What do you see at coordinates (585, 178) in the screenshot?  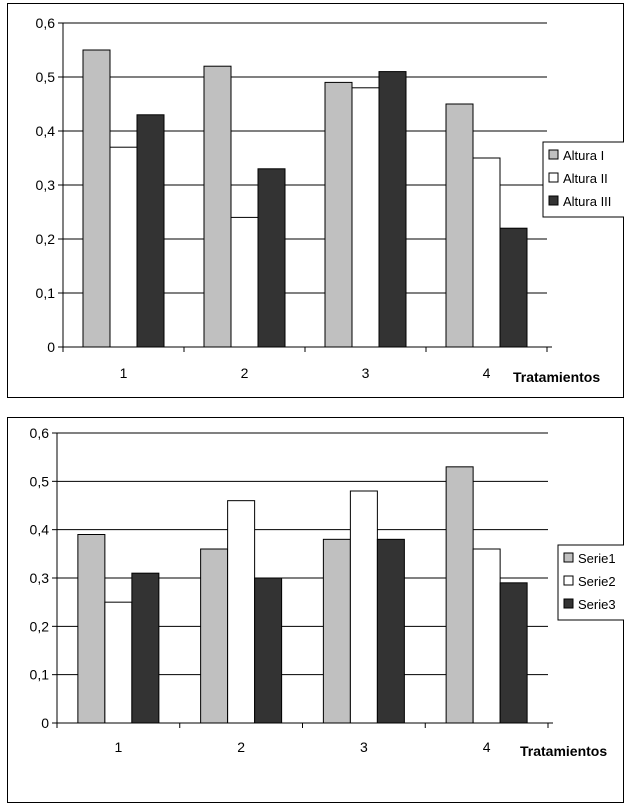 I see `legend-label: Altura II` at bounding box center [585, 178].